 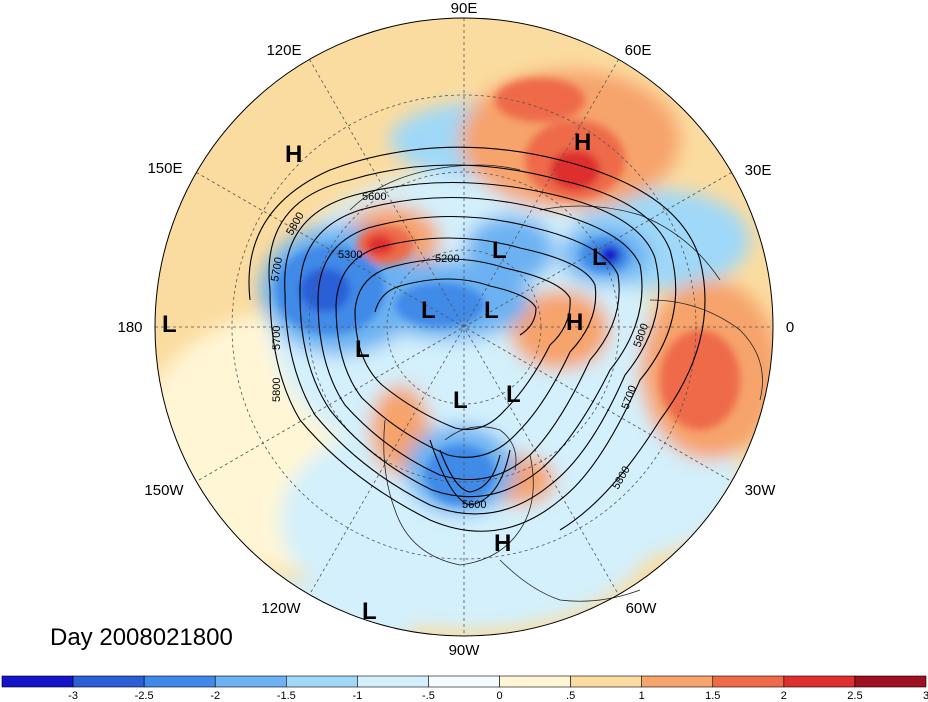 I want to click on lon-label-0: 0, so click(x=790, y=327).